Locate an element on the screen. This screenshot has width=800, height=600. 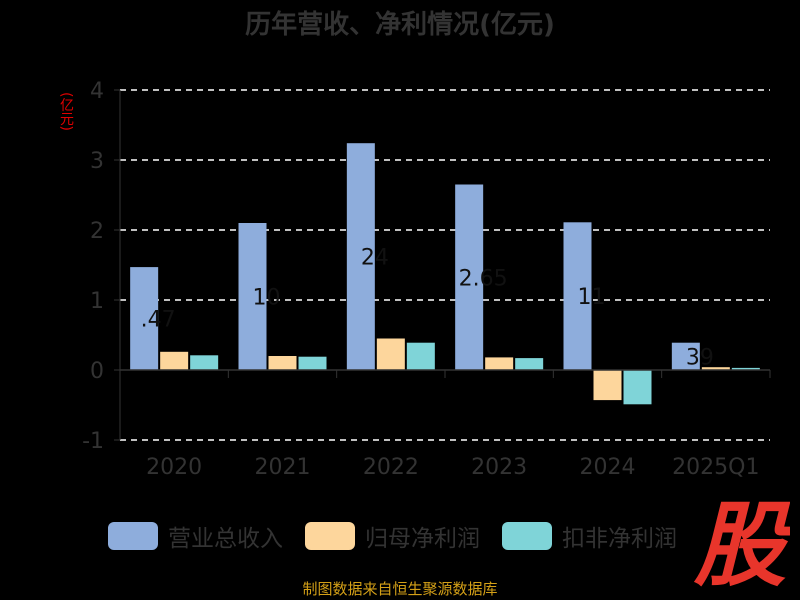
x-tick-label: 2023 is located at coordinates (499, 467).